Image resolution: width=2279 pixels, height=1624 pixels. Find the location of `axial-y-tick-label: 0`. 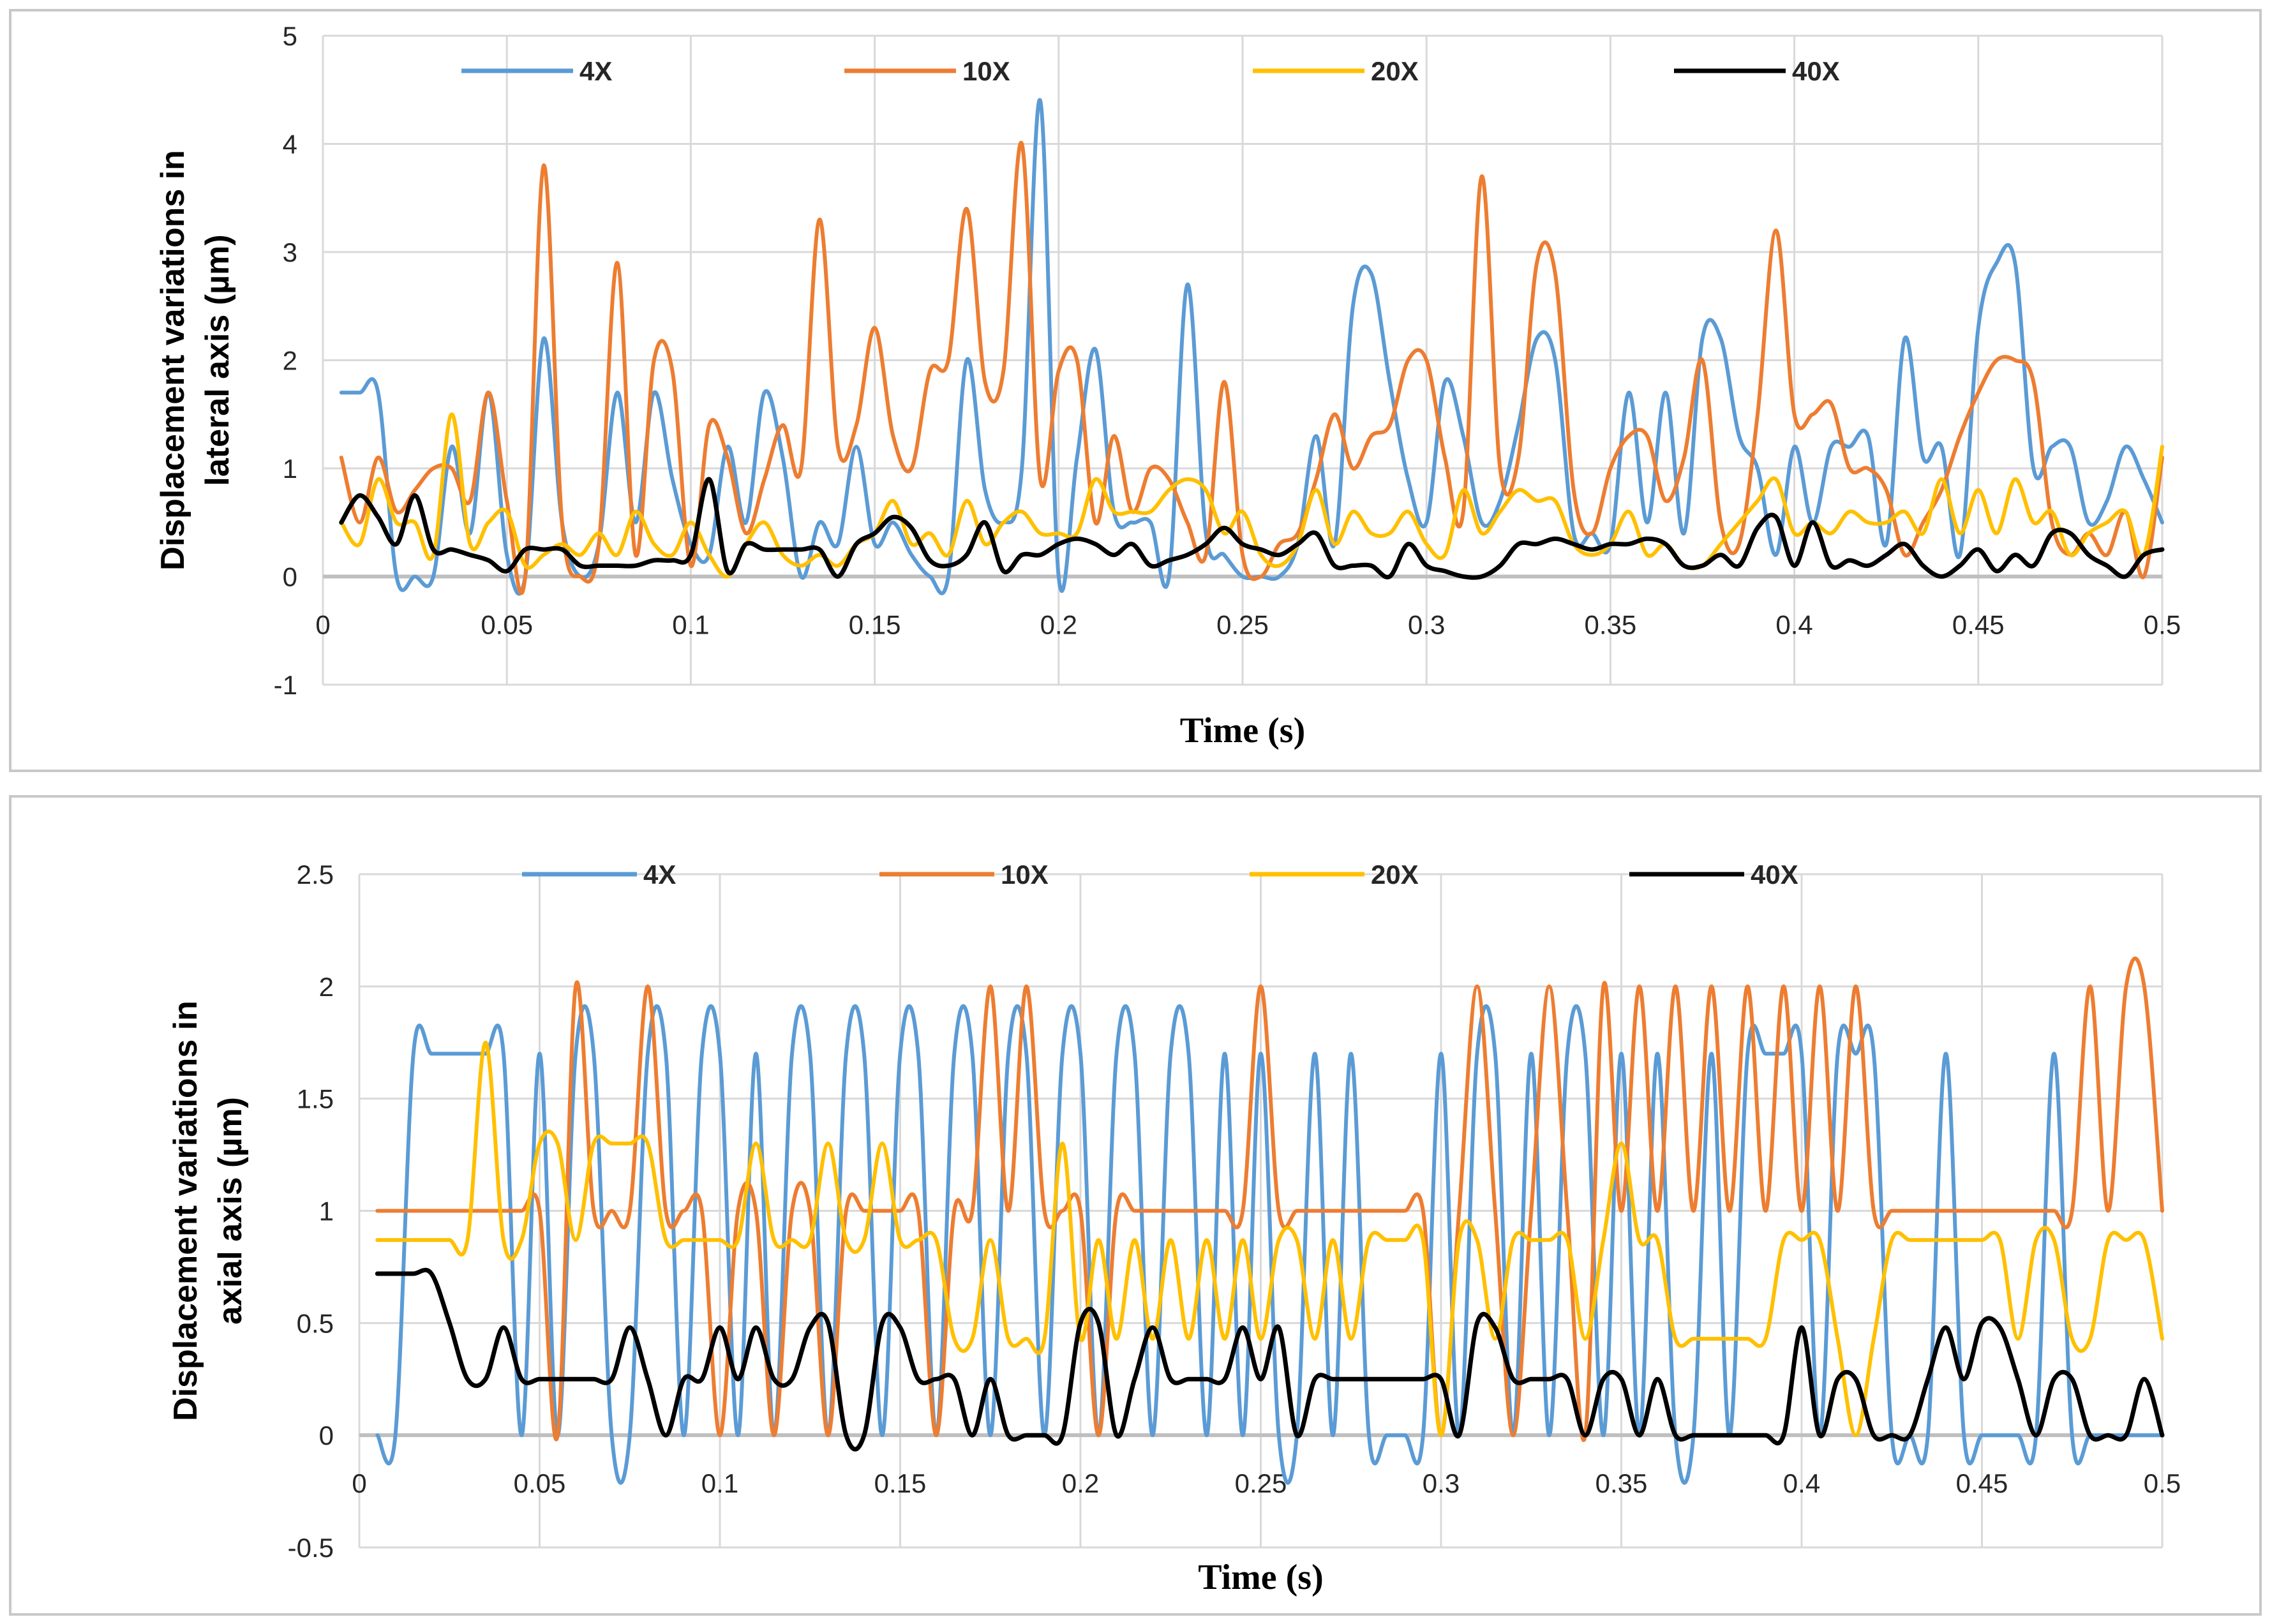

axial-y-tick-label: 0 is located at coordinates (326, 1435).